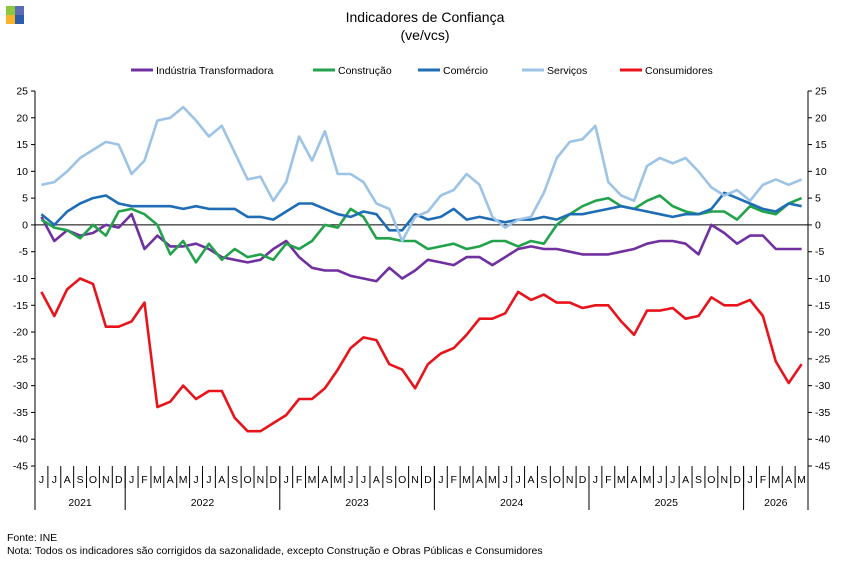  What do you see at coordinates (679, 71) in the screenshot?
I see `legend-label: Consumidores` at bounding box center [679, 71].